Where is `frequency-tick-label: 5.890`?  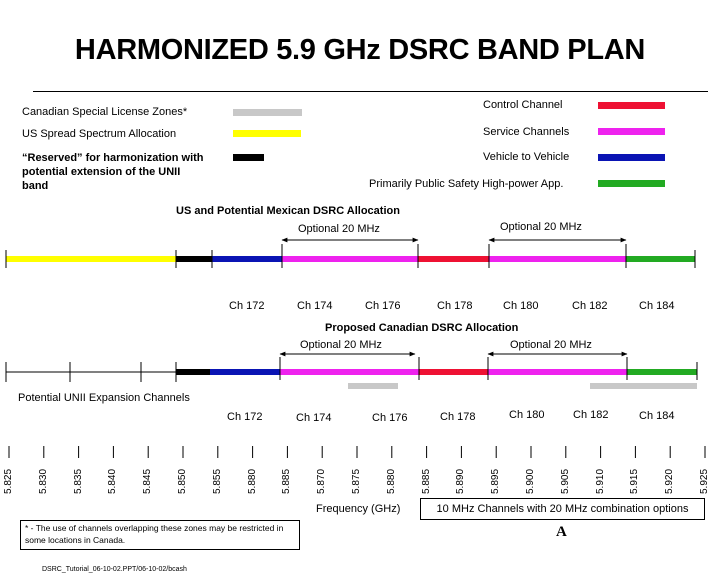
frequency-tick-label: 5.890 is located at coordinates (461, 481).